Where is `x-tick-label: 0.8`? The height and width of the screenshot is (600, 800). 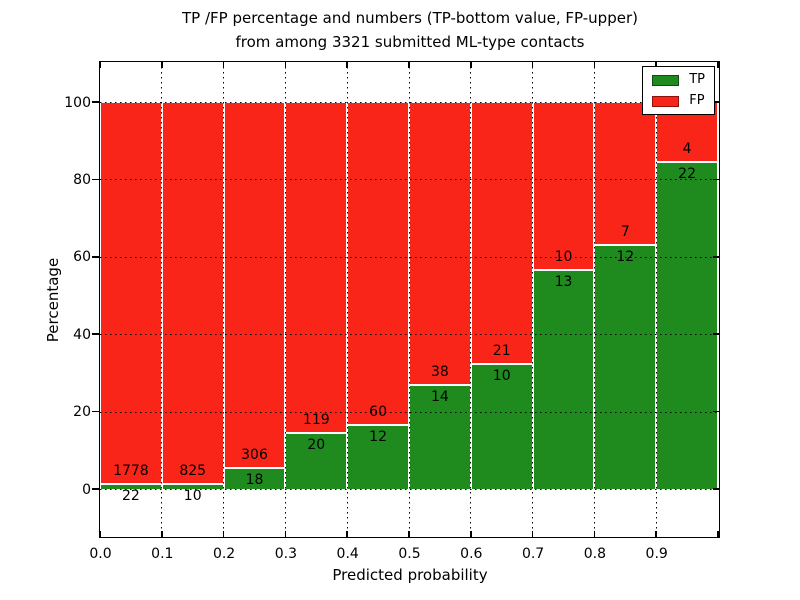
x-tick-label: 0.8 is located at coordinates (595, 554).